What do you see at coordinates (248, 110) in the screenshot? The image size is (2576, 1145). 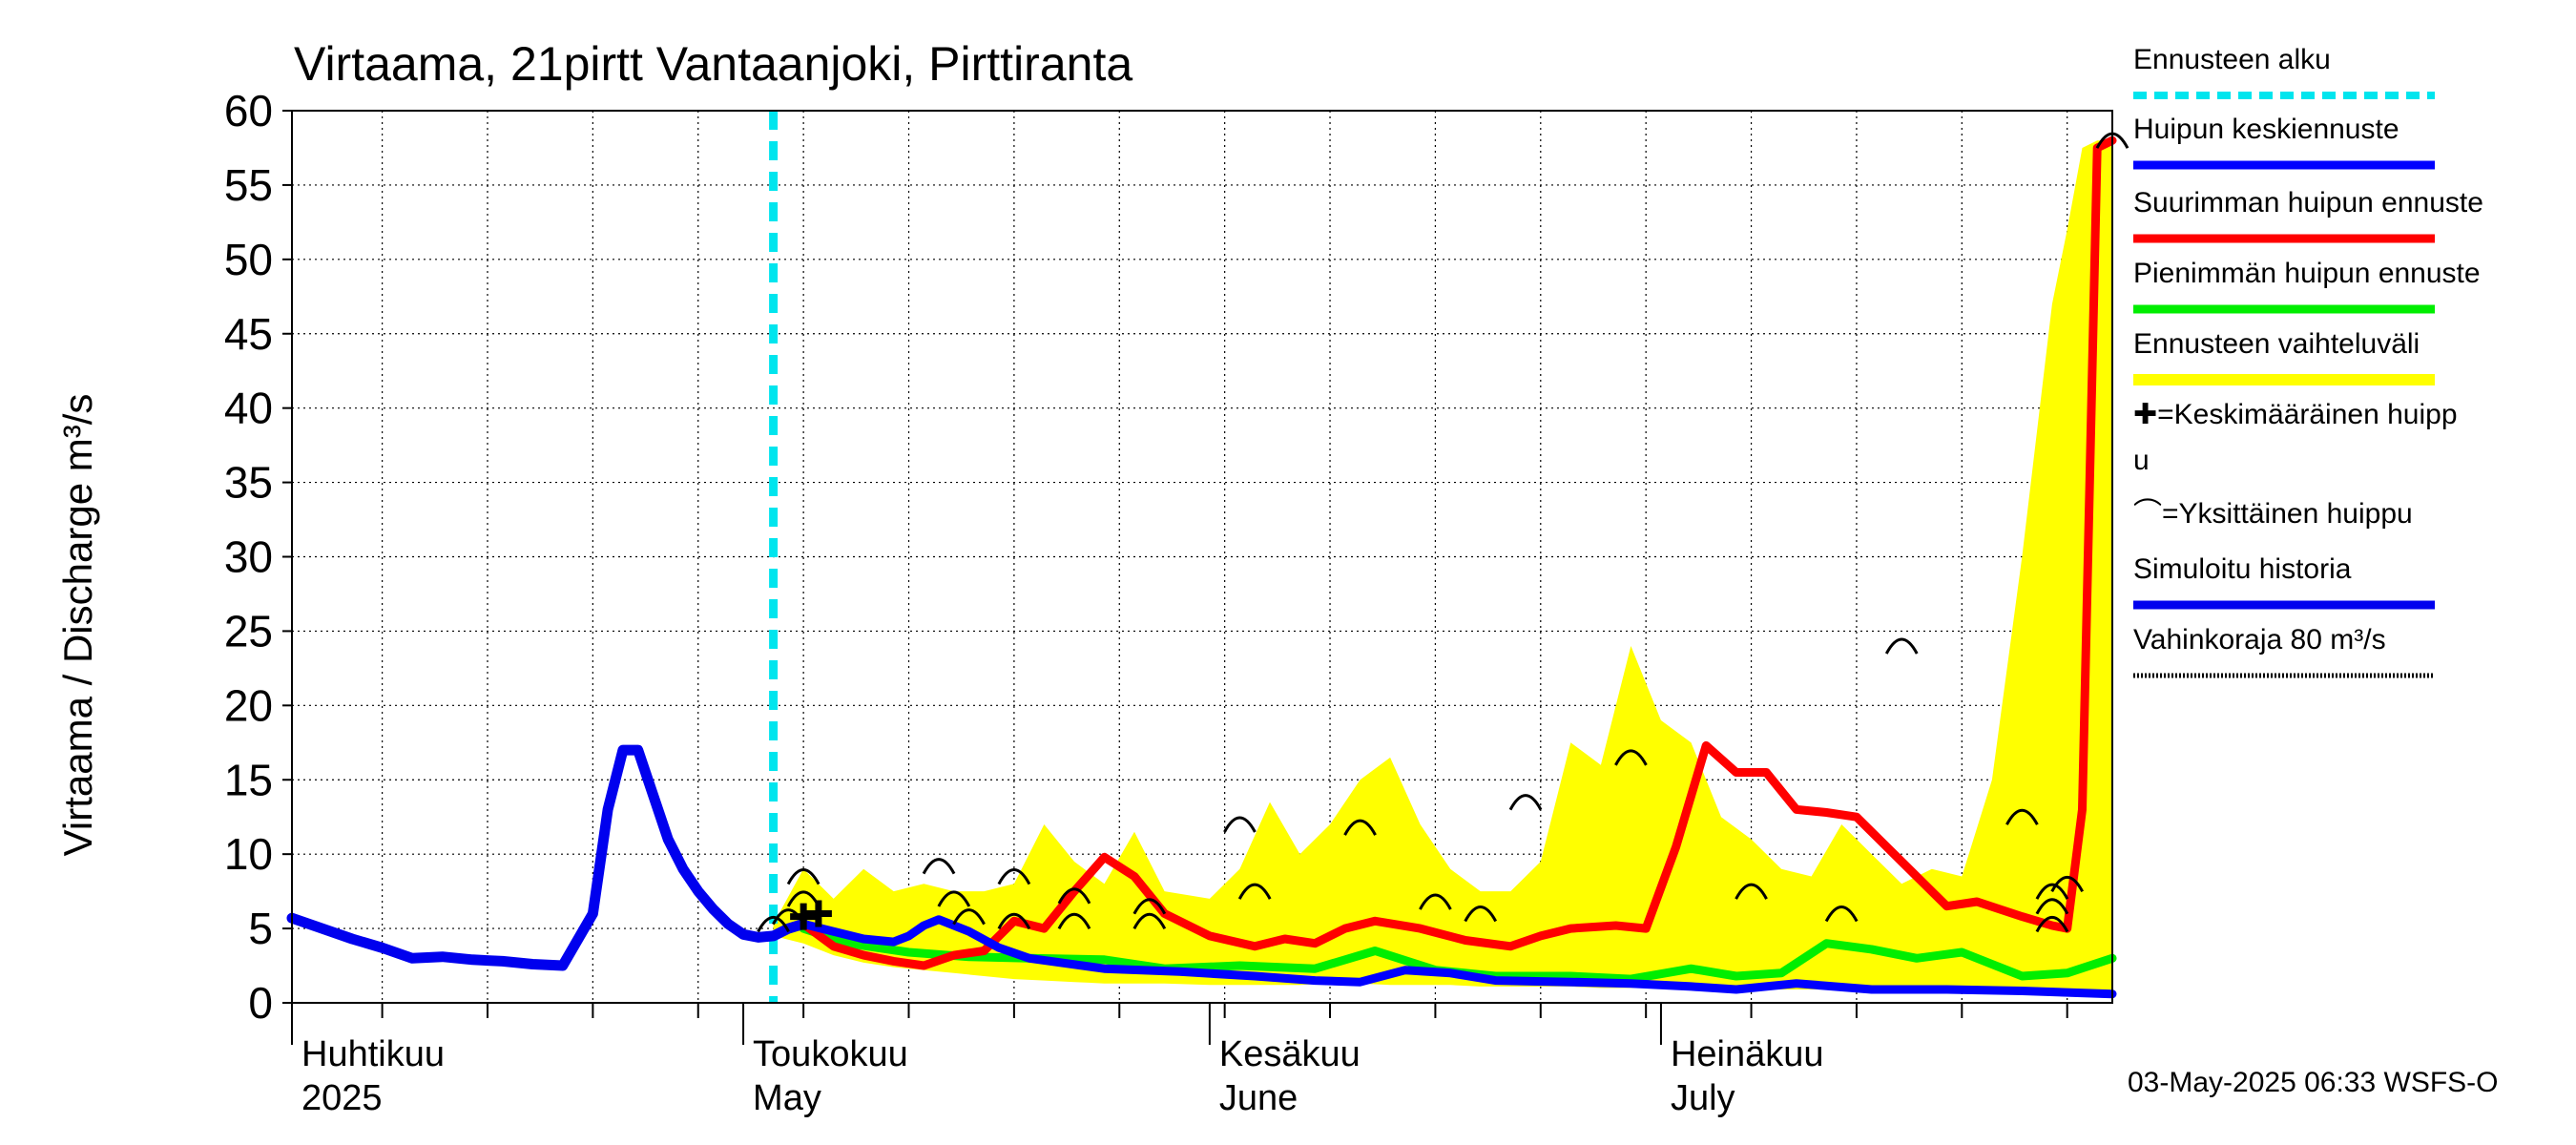 I see `y-tick-label: 60` at bounding box center [248, 110].